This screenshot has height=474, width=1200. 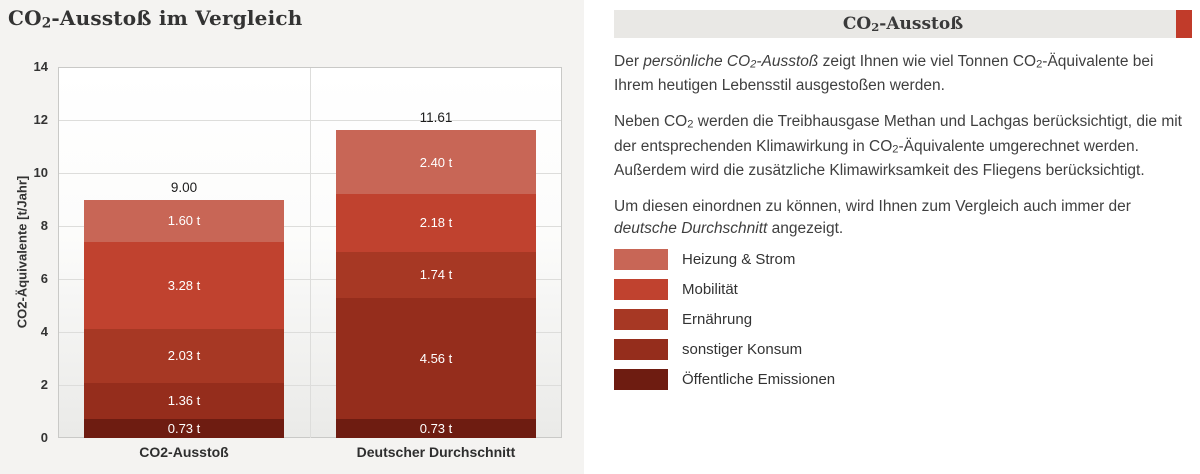 What do you see at coordinates (22, 252) in the screenshot?
I see `y-axis-title: CO2-Äquivalente [t/Jahr]` at bounding box center [22, 252].